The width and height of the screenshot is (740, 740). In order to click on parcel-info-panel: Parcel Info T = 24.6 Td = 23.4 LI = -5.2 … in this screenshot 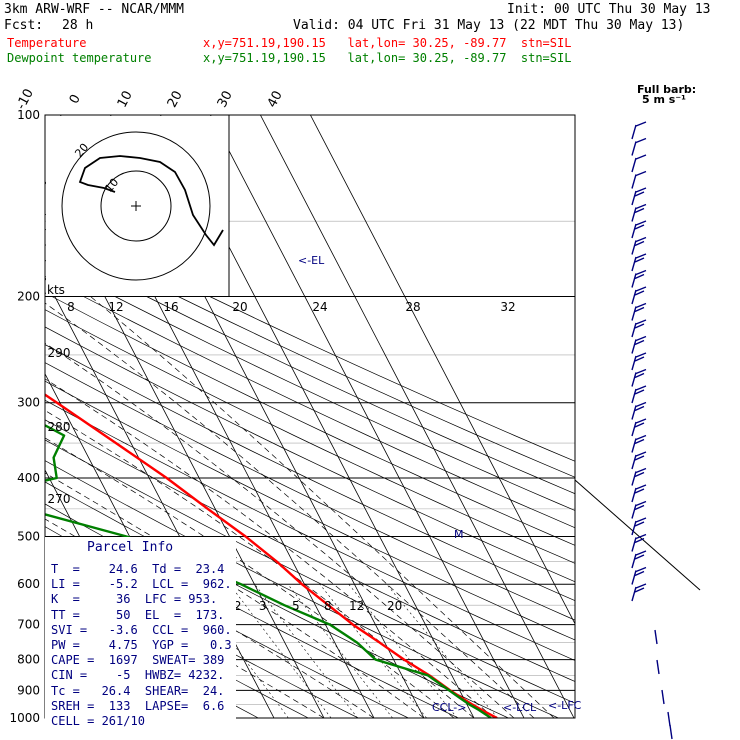, I will do `click(140, 632)`.